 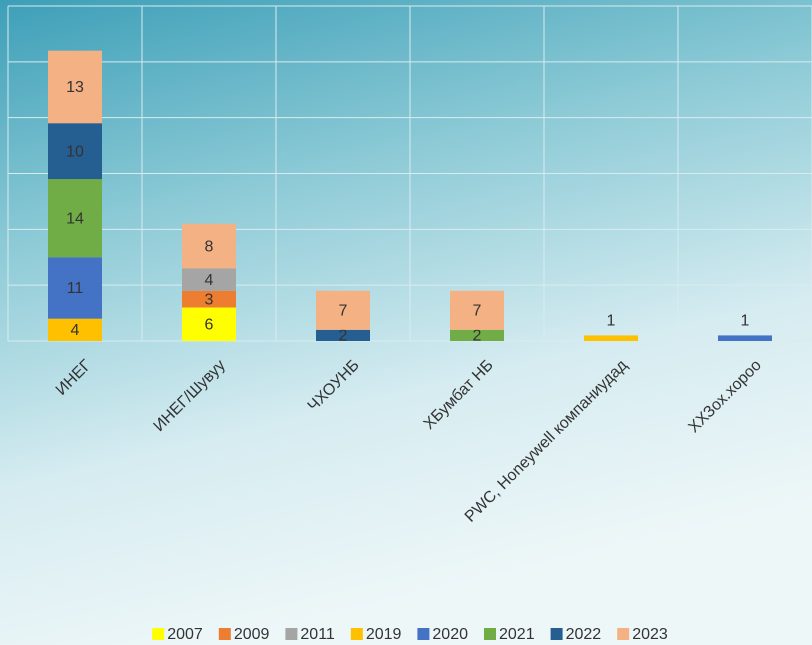 I want to click on data-label: 8, so click(x=209, y=246).